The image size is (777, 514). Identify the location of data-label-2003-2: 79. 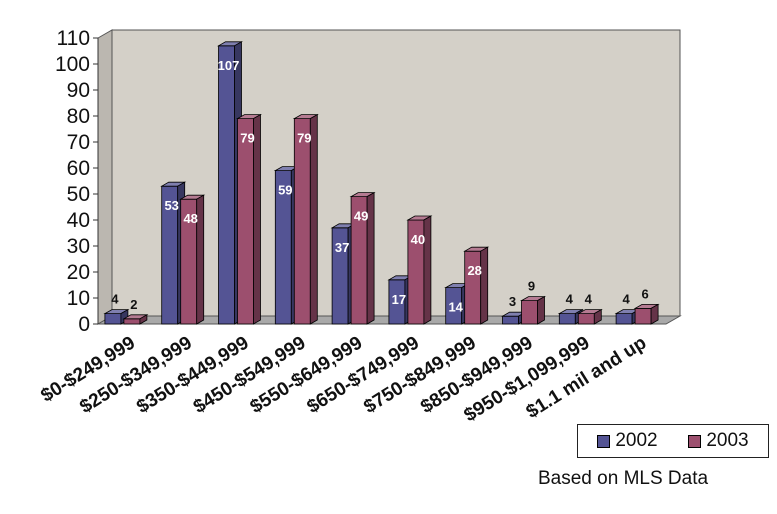
(247, 138).